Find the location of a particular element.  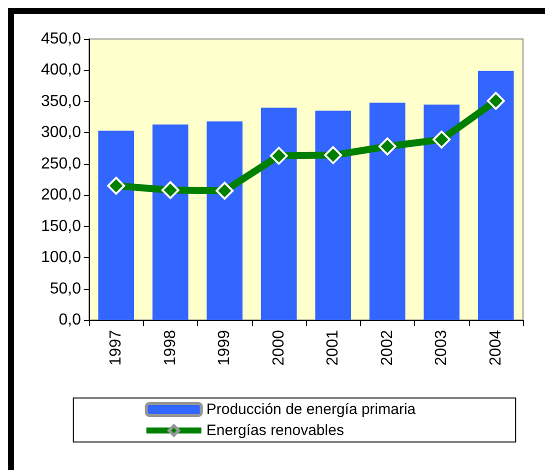

legend-label: Producción de energía primaria is located at coordinates (311, 409).